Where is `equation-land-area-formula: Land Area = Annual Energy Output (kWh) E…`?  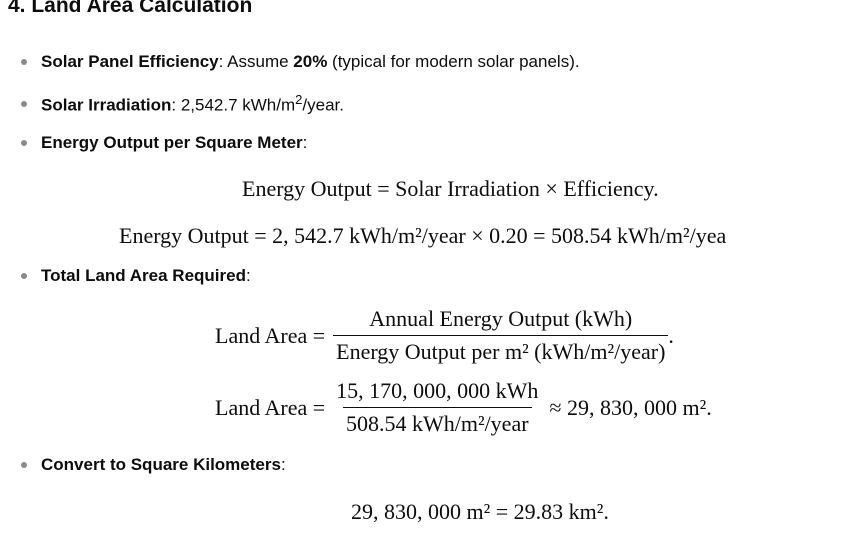
equation-land-area-formula: Land Area = Annual Energy Output (kWh) E… is located at coordinates (444, 335).